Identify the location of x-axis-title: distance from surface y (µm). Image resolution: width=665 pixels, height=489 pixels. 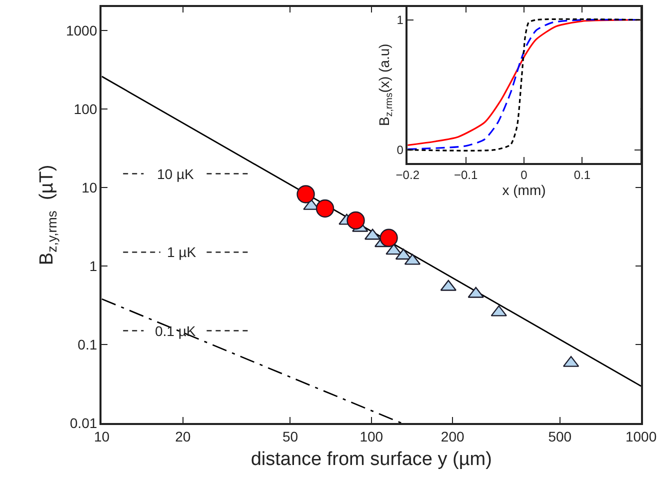
(371, 459).